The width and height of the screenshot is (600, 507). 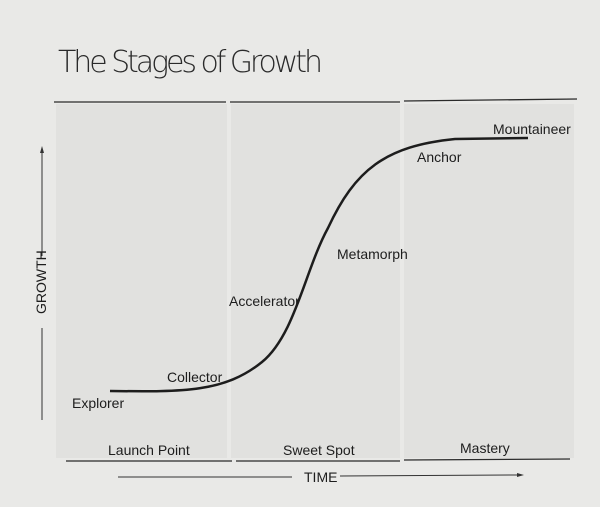 I want to click on arrow-up-icon, so click(x=42, y=149).